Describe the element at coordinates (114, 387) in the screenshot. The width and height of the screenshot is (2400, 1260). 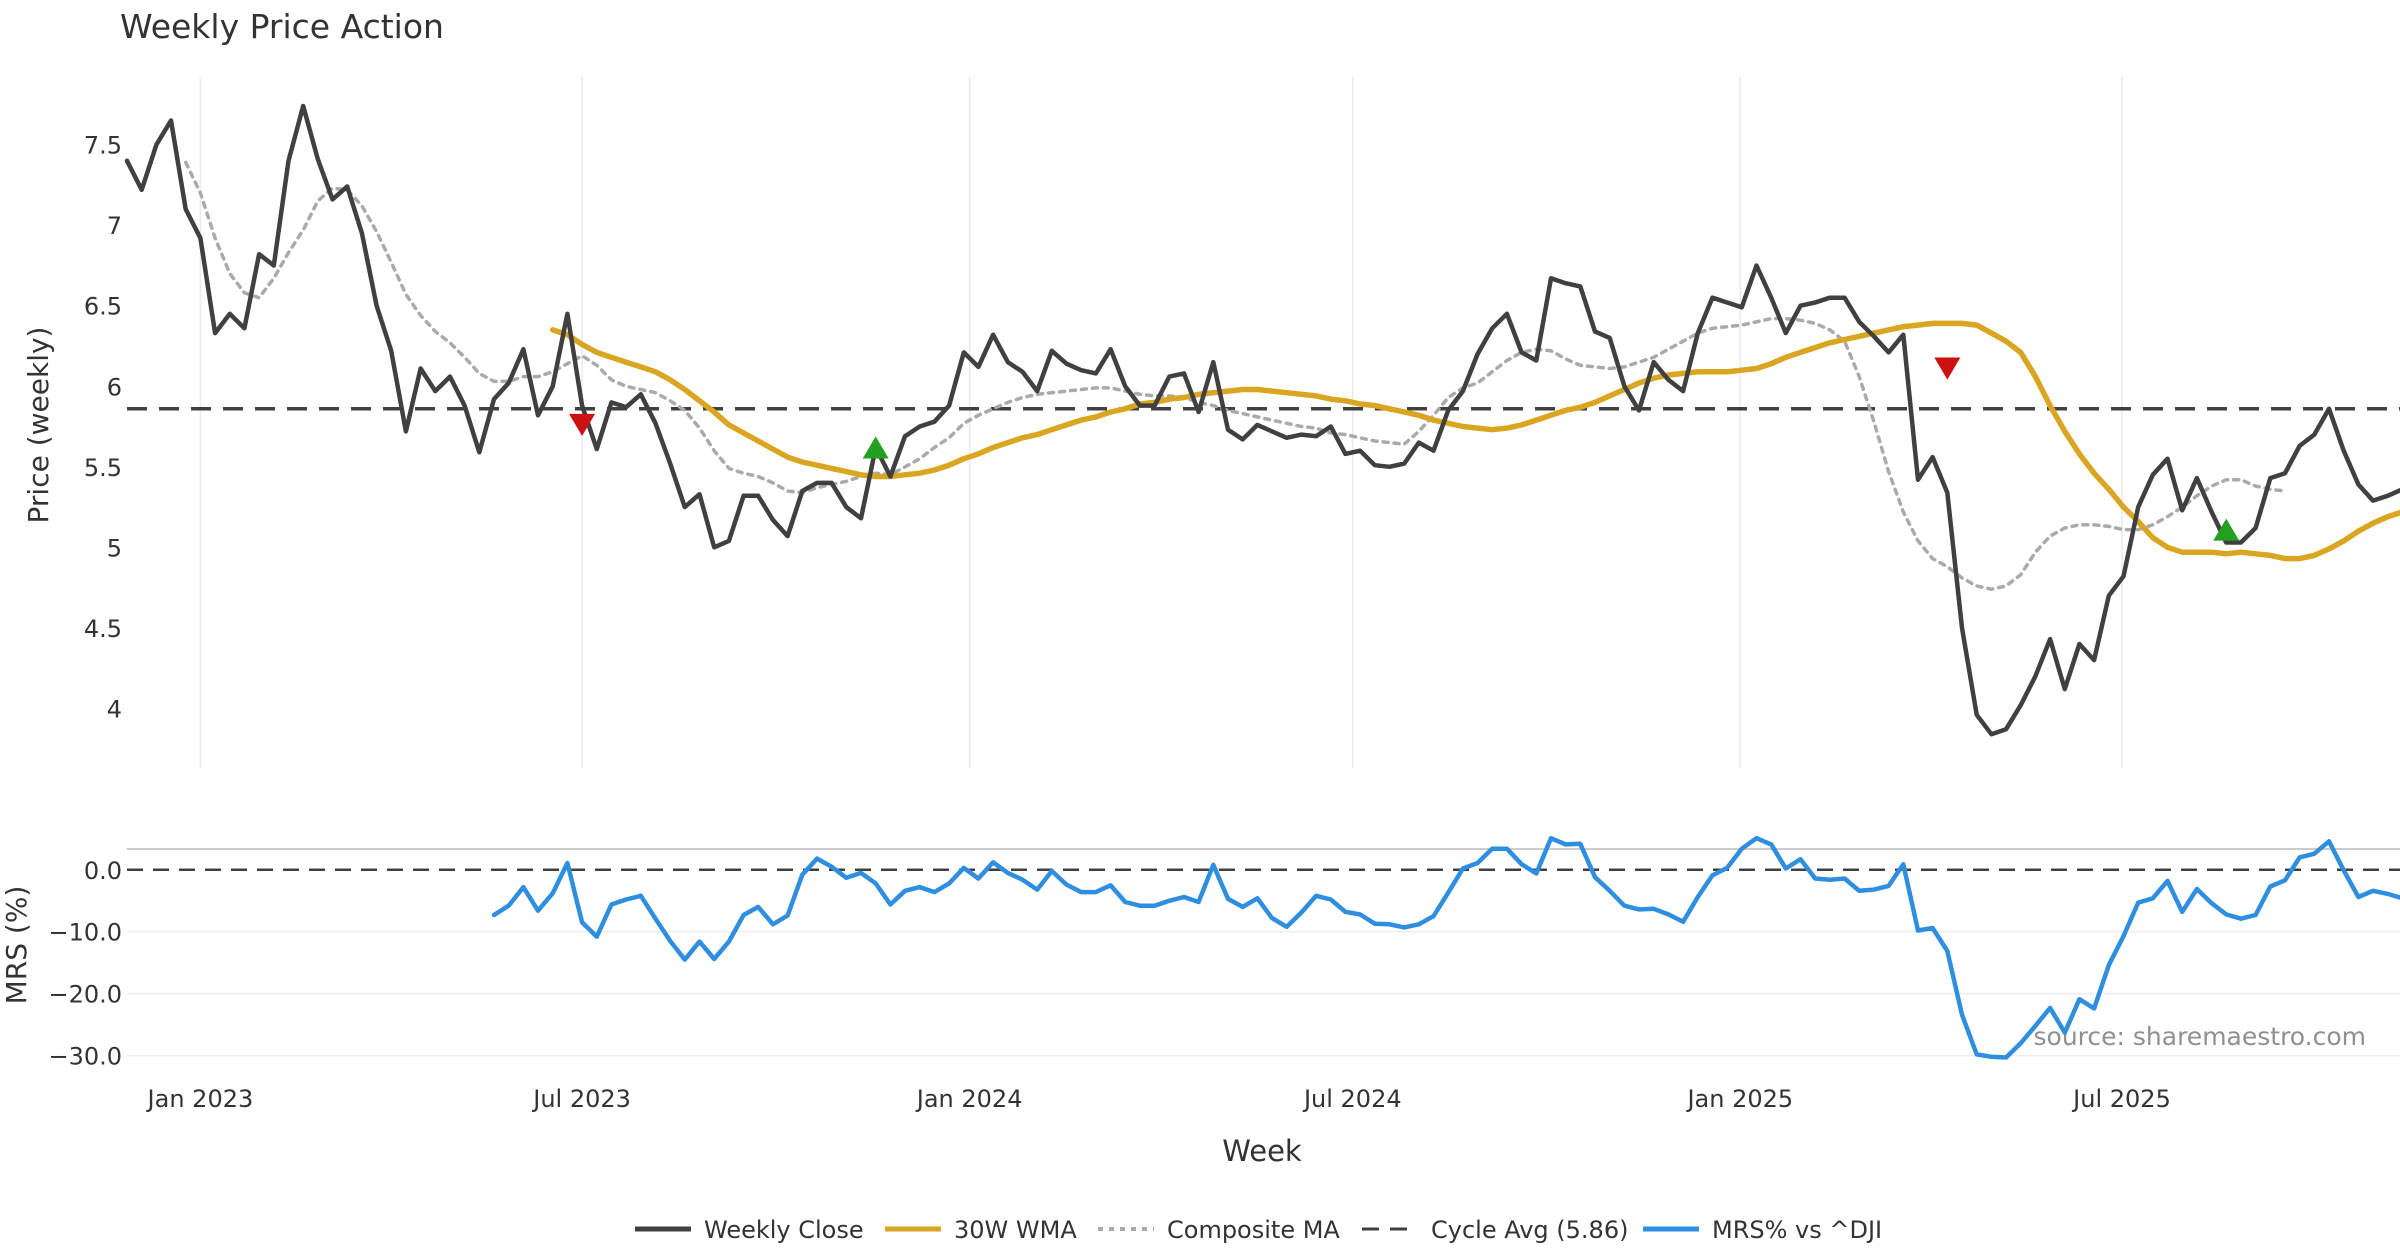
I see `price-y-tick-label: 6` at that location.